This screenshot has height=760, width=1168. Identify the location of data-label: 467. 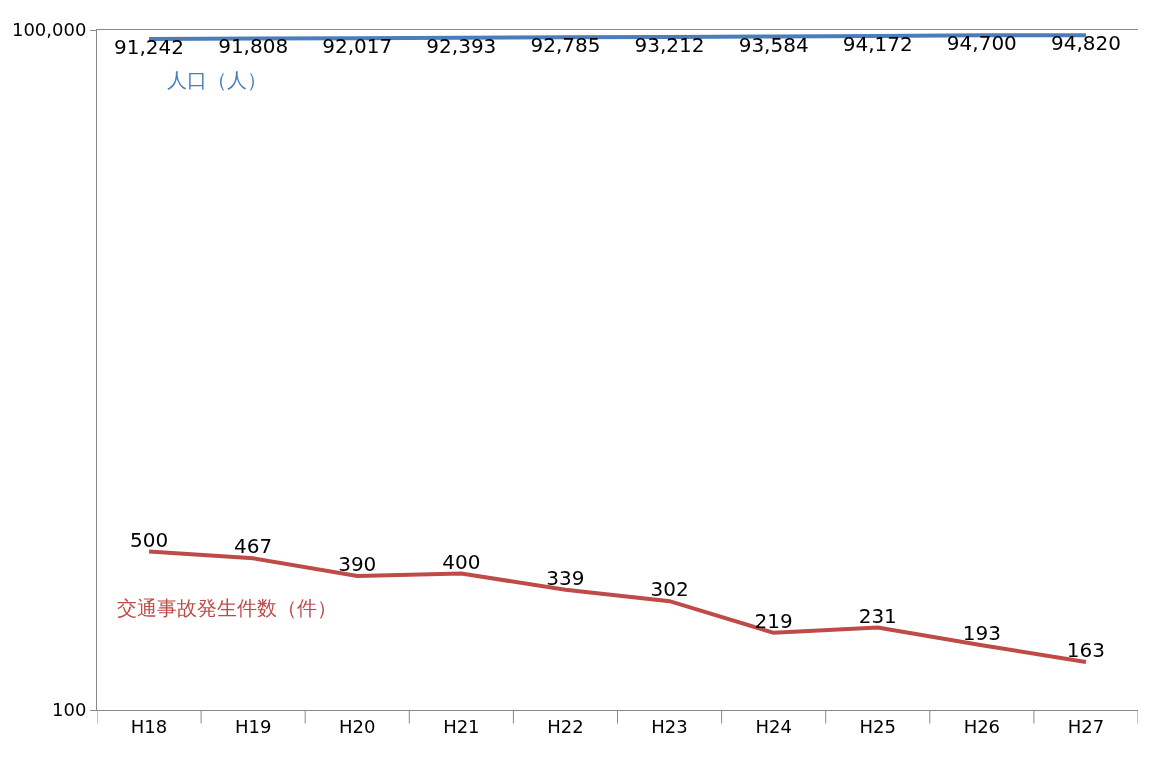
(253, 546).